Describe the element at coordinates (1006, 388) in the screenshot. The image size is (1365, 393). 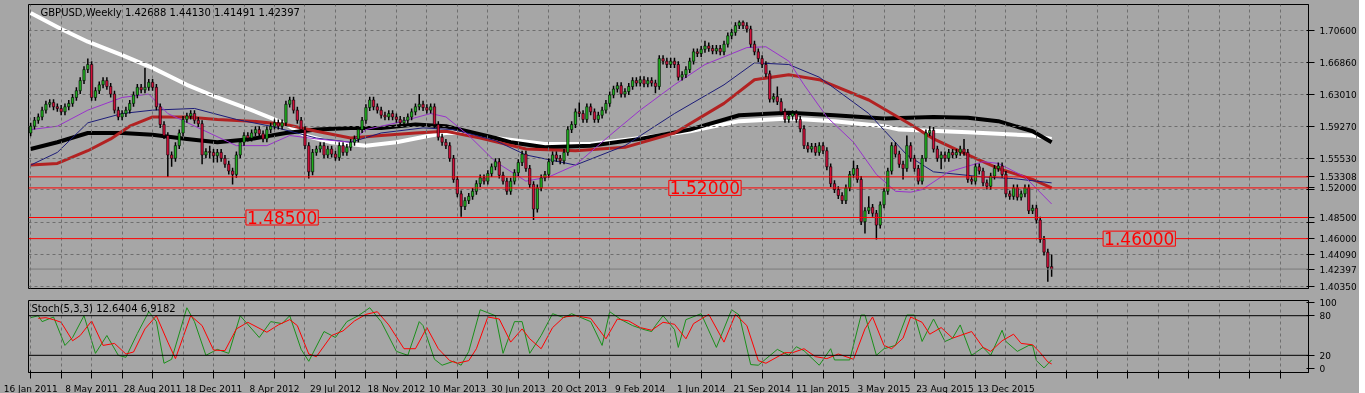
I see `x-tick-label: 13 Dec 2015` at that location.